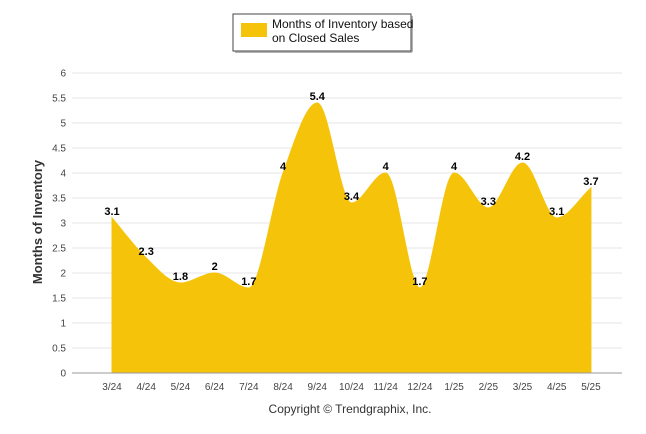  What do you see at coordinates (283, 387) in the screenshot?
I see `x-tick-label: 8/24` at bounding box center [283, 387].